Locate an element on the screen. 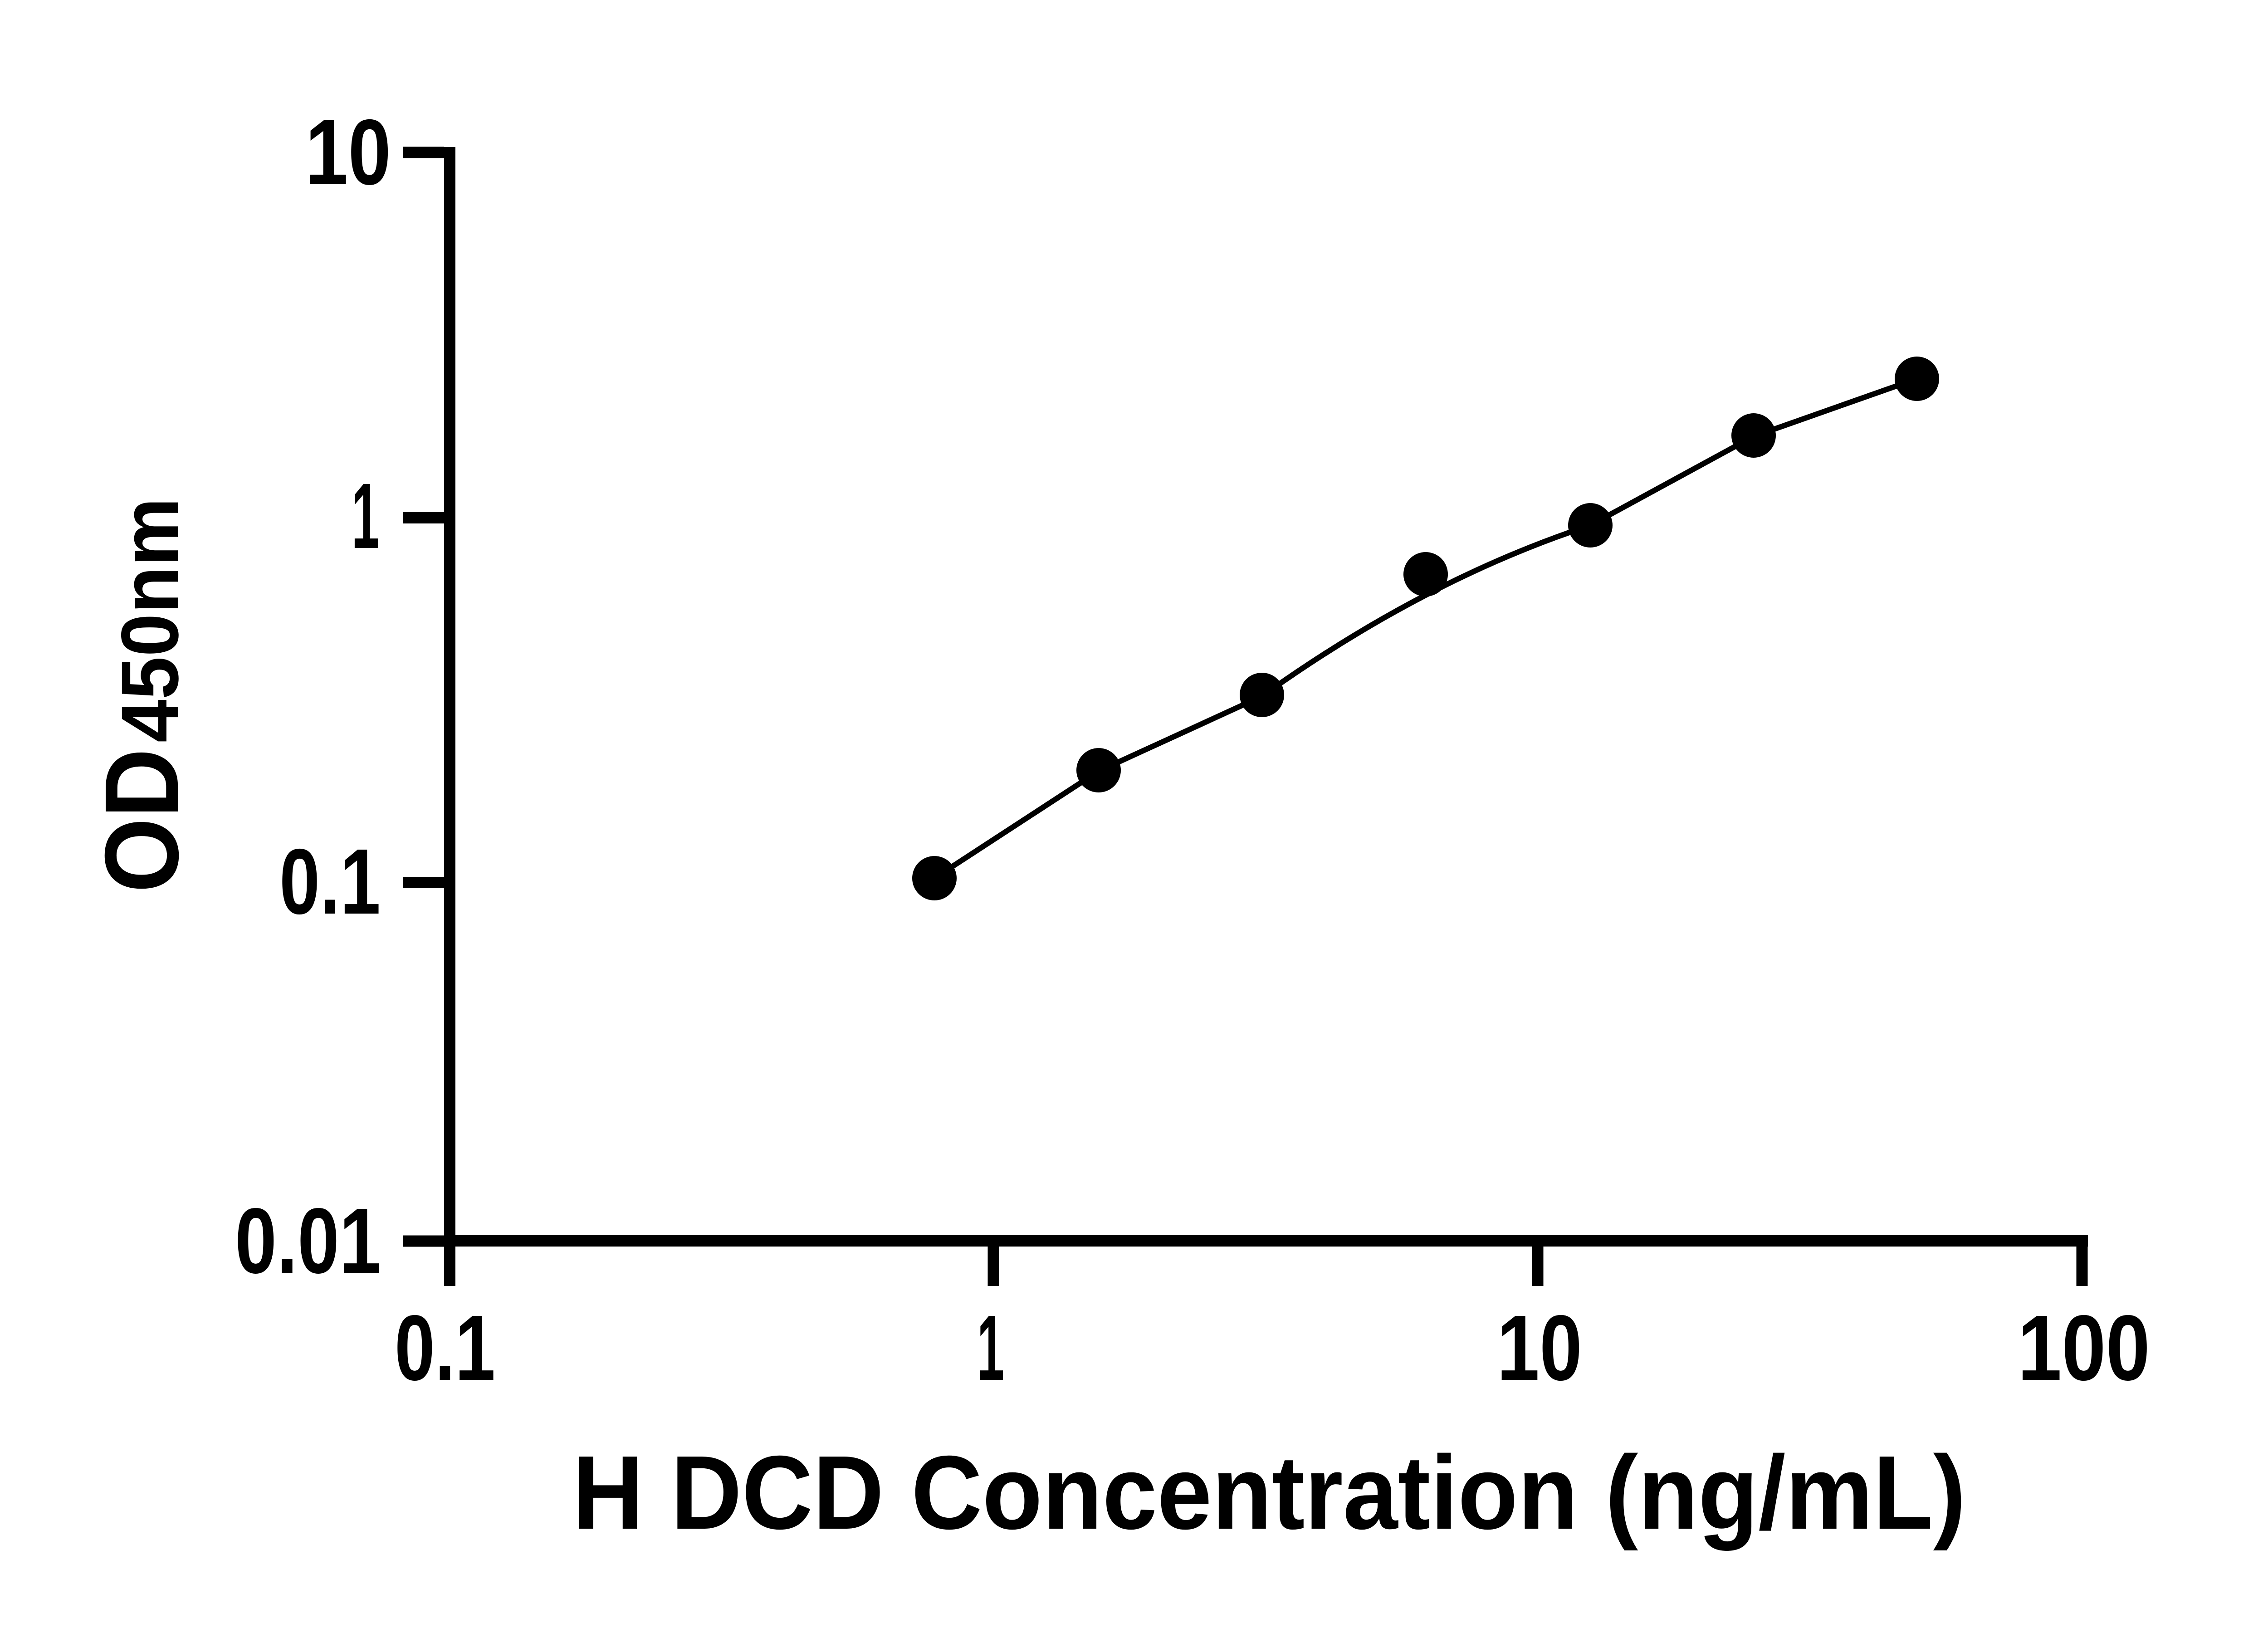 This screenshot has height=1633, width=2268. svg-text: 450nm is located at coordinates (150, 620).